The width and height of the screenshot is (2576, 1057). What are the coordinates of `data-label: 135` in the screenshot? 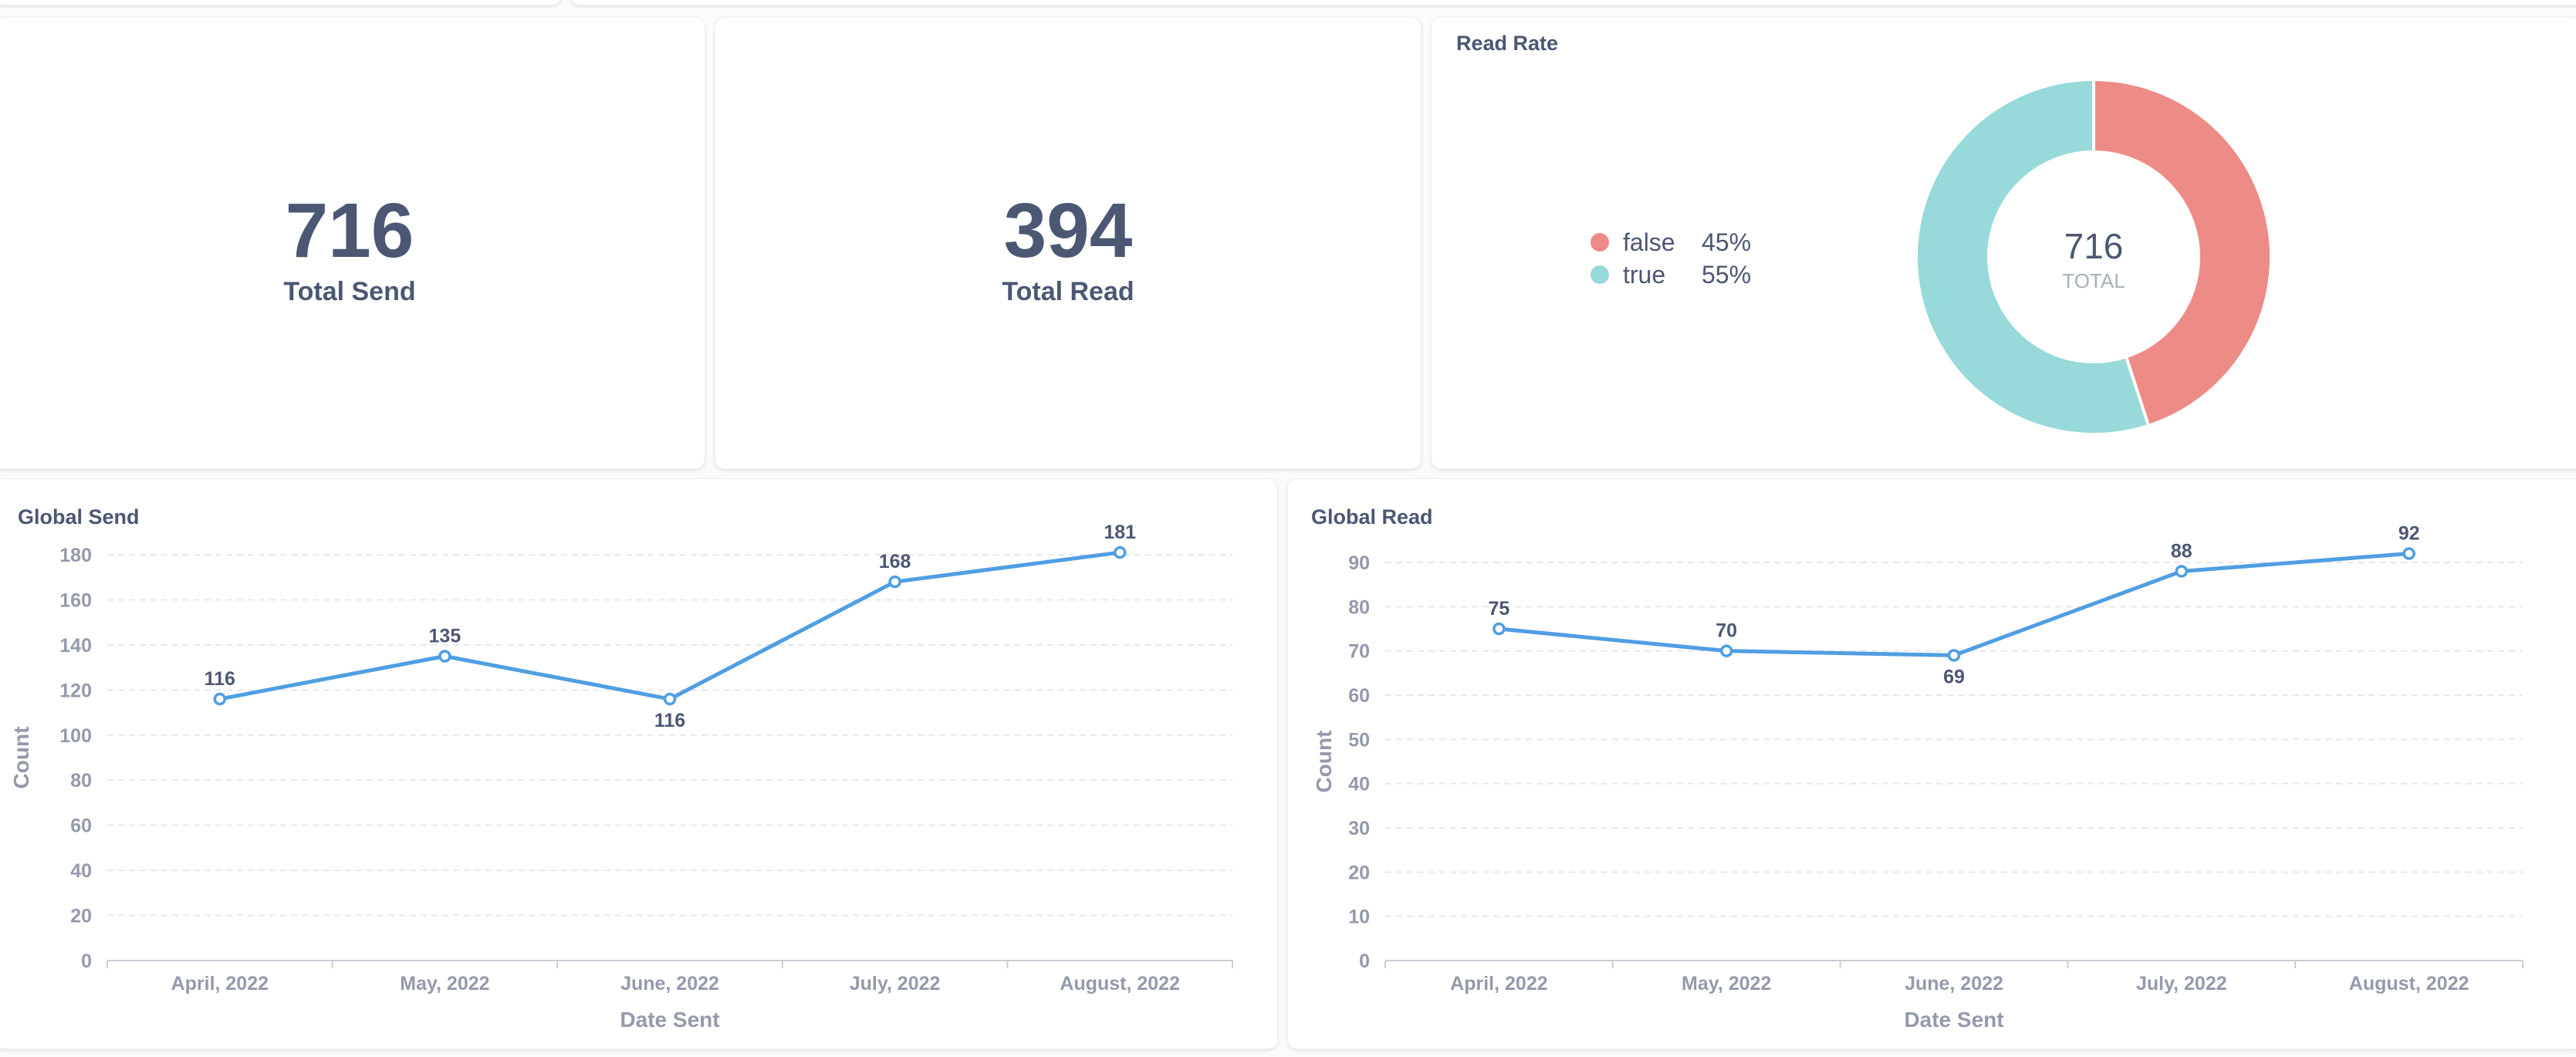 It's located at (445, 636).